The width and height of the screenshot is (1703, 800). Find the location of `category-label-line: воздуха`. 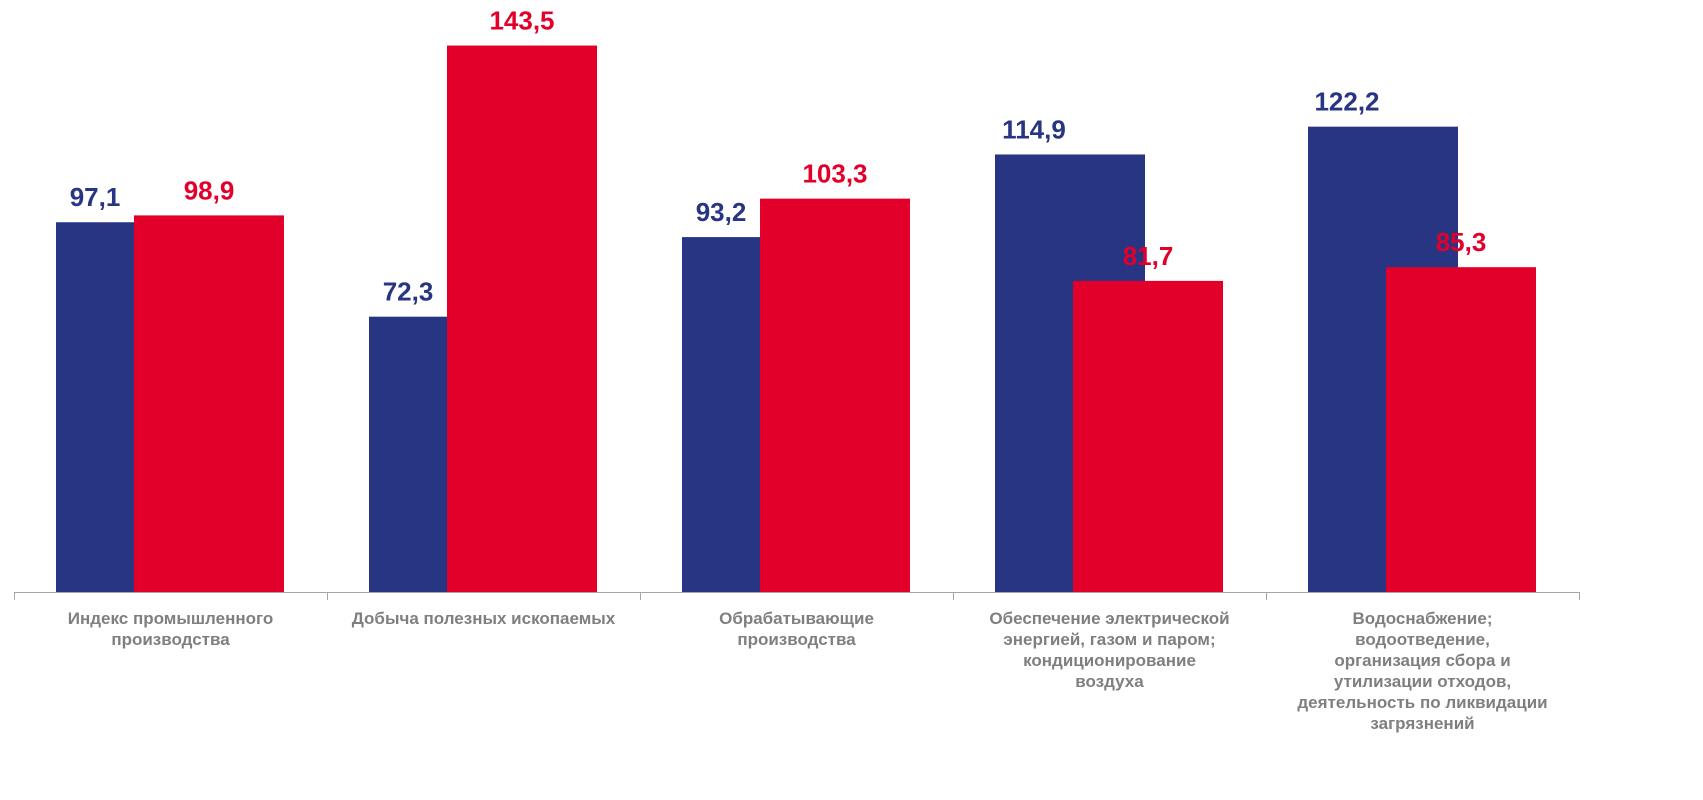

category-label-line: воздуха is located at coordinates (1109, 681).